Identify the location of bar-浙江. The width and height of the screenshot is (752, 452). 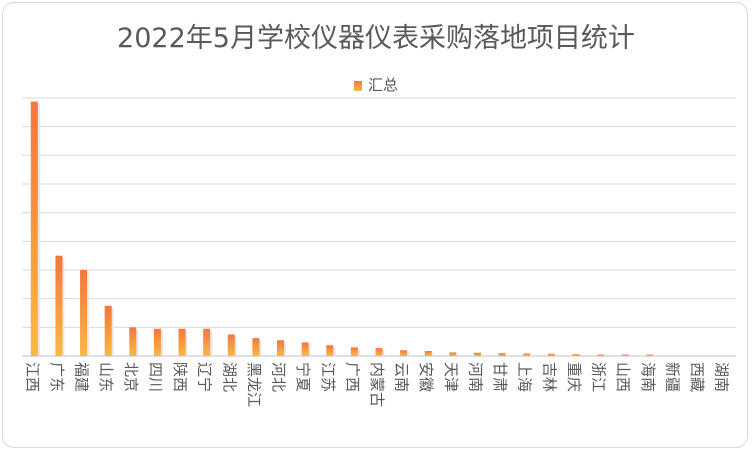
(601, 355).